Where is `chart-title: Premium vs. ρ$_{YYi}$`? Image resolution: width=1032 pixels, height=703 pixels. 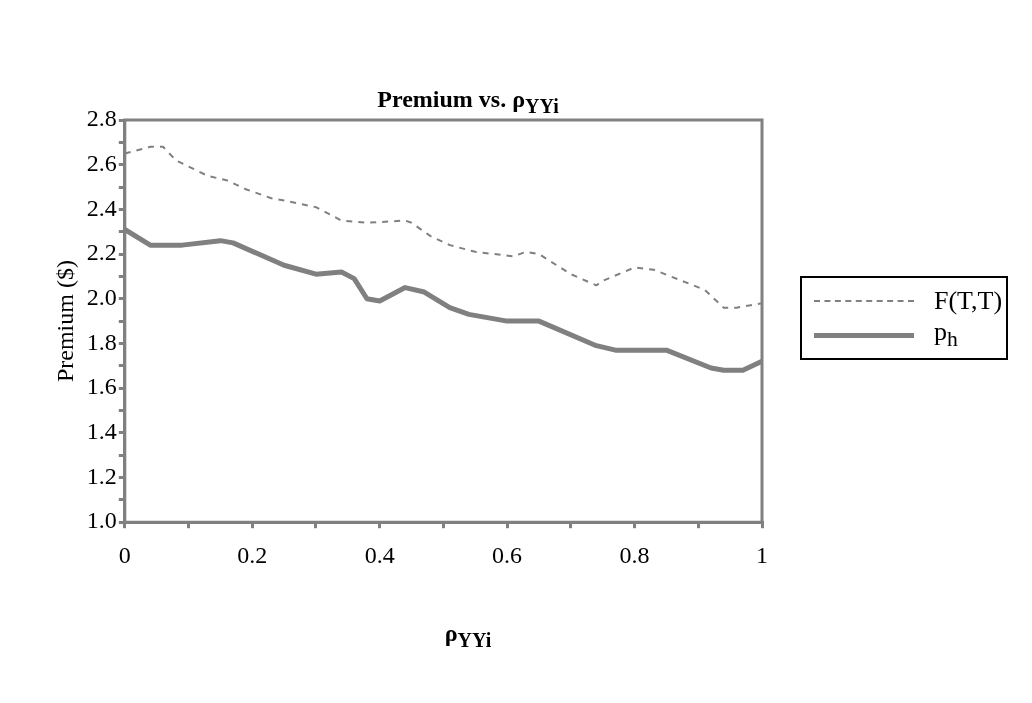
chart-title: Premium vs. ρ$_{YYi}$ is located at coordinates (468, 102).